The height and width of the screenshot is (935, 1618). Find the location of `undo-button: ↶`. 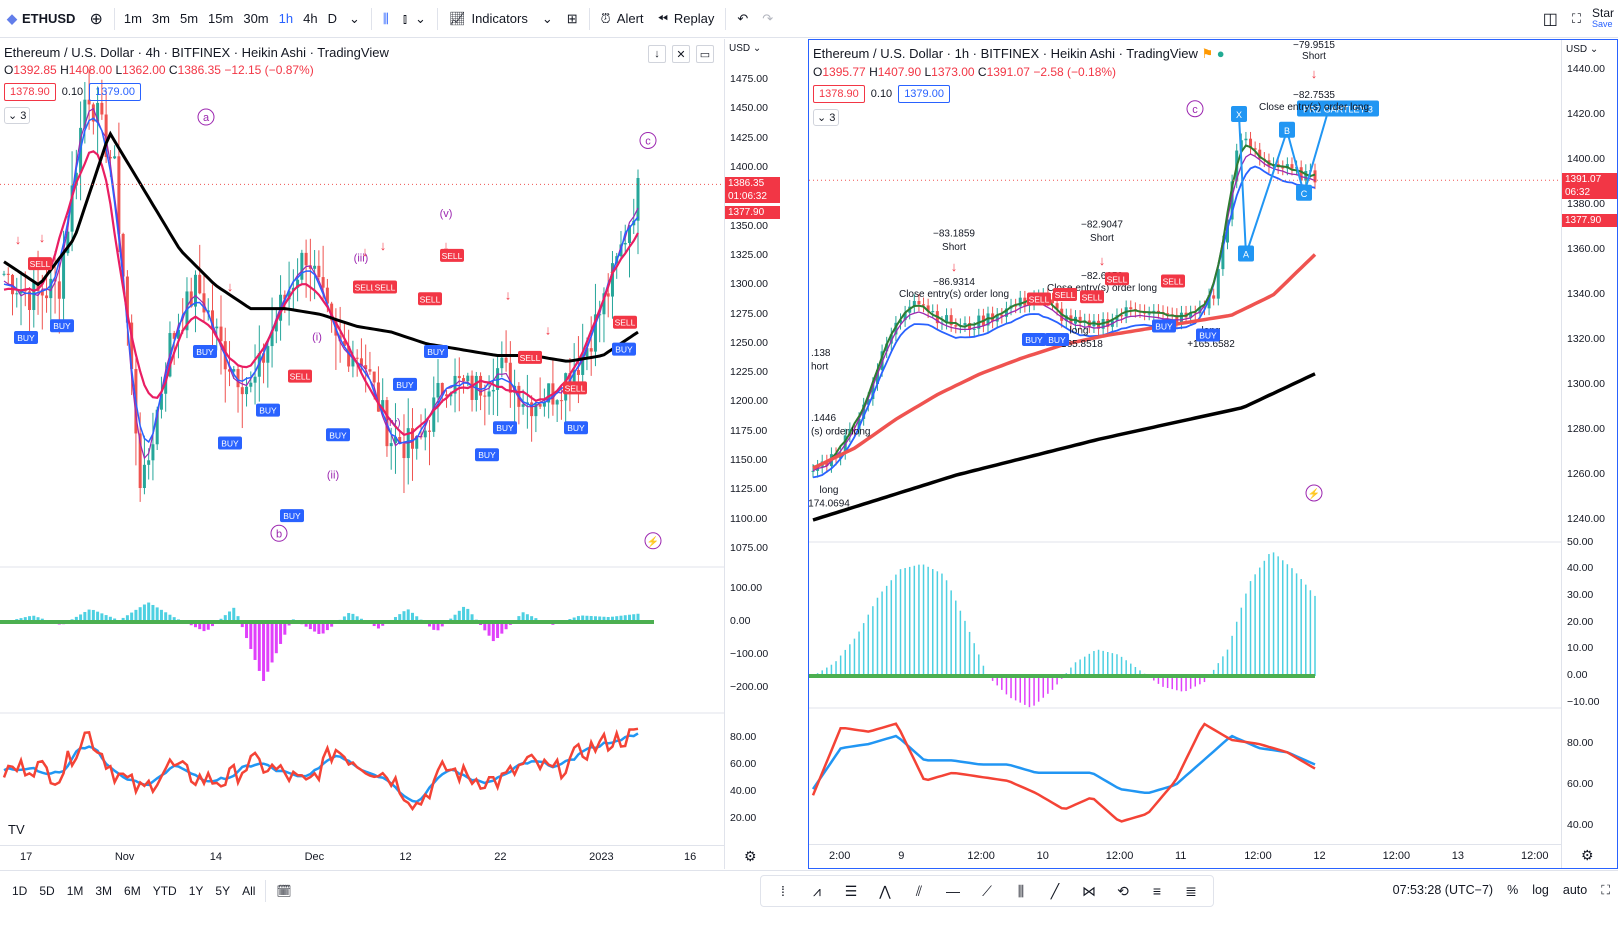

undo-button: ↶ is located at coordinates (742, 19).